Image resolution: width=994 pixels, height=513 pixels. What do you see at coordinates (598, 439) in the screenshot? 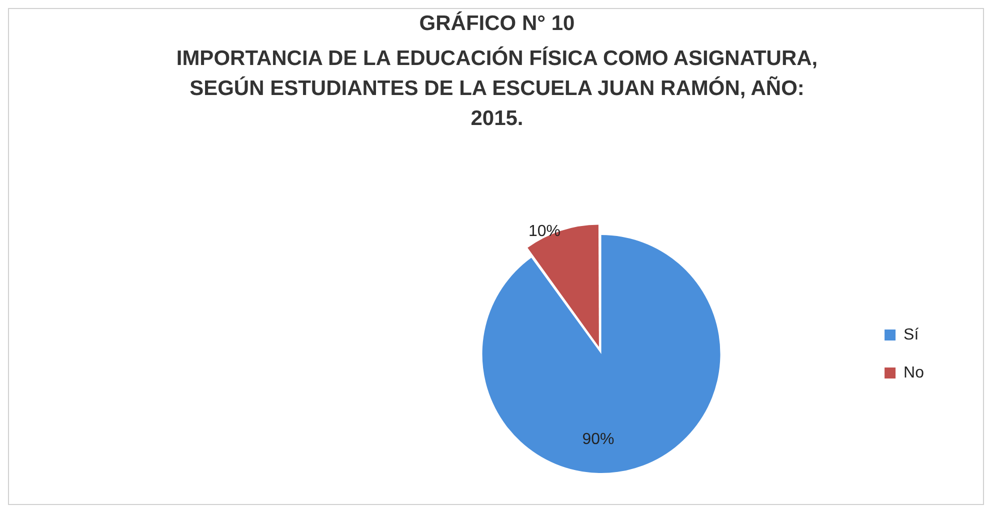
I see `data-label: 90%` at bounding box center [598, 439].